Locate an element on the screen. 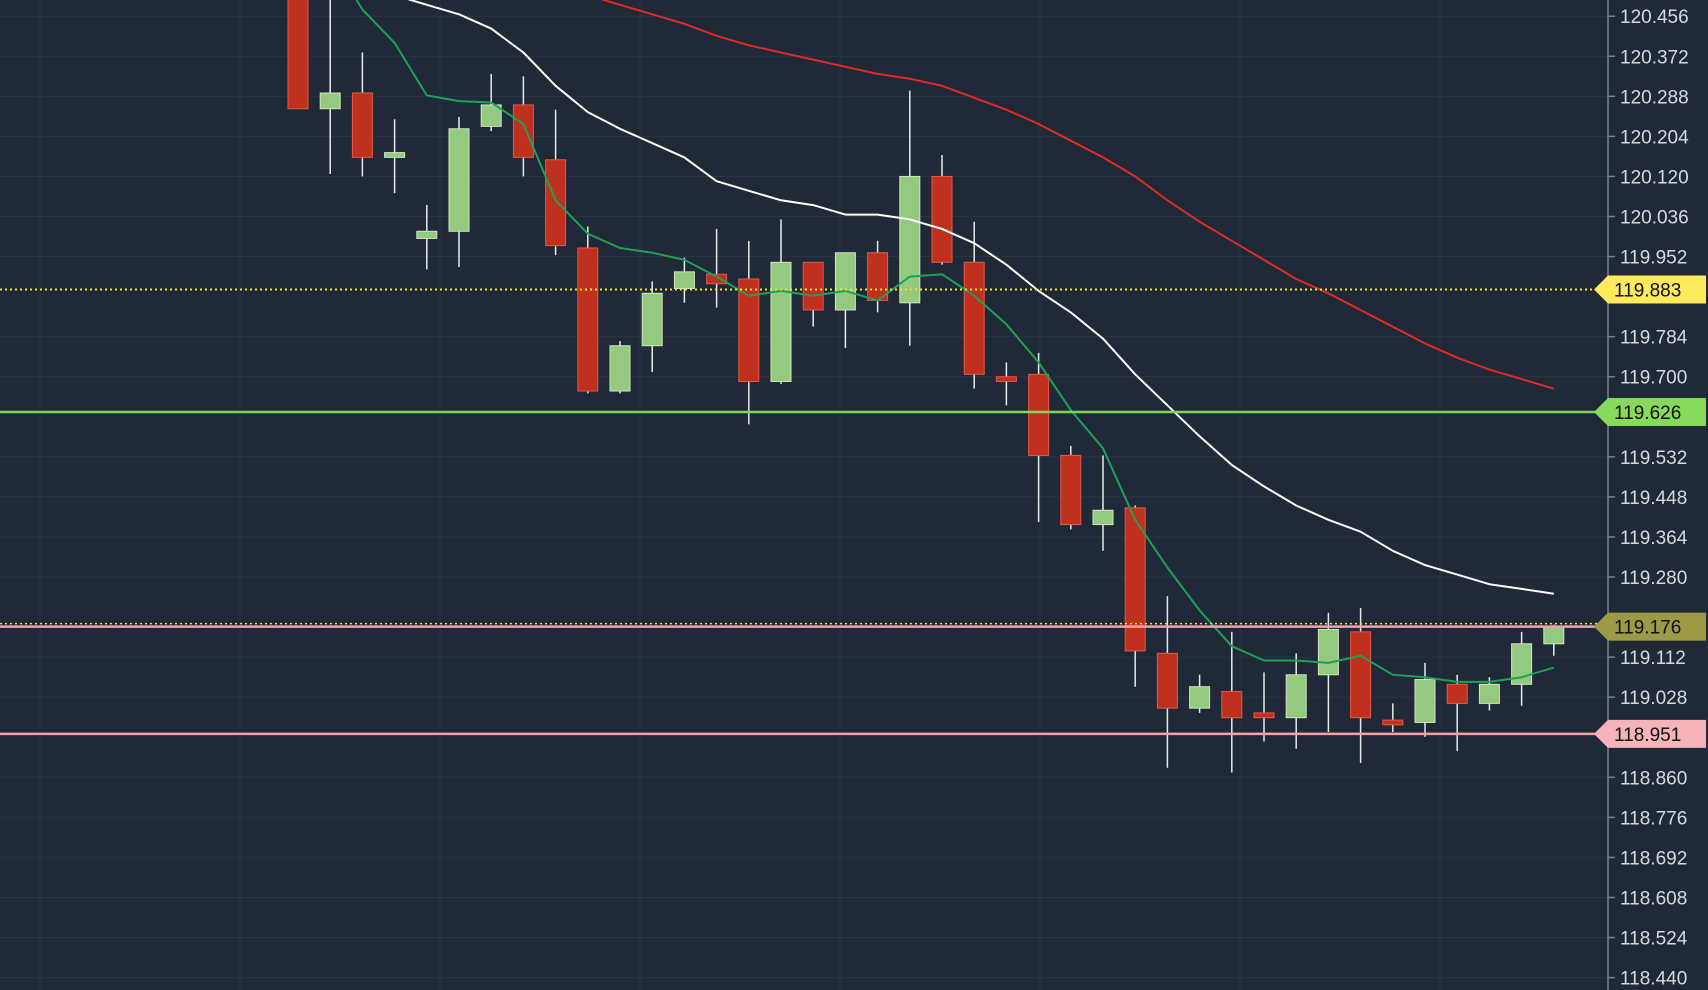 Image resolution: width=1708 pixels, height=990 pixels. price-badge-label: 119.176 is located at coordinates (1647, 628).